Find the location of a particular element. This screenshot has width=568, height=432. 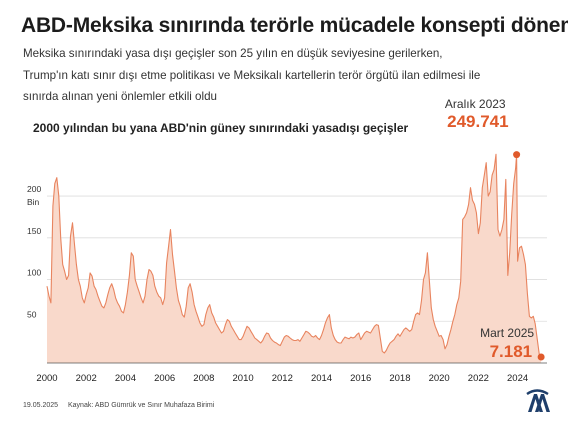

x-tick-label: 2008 is located at coordinates (203, 378).